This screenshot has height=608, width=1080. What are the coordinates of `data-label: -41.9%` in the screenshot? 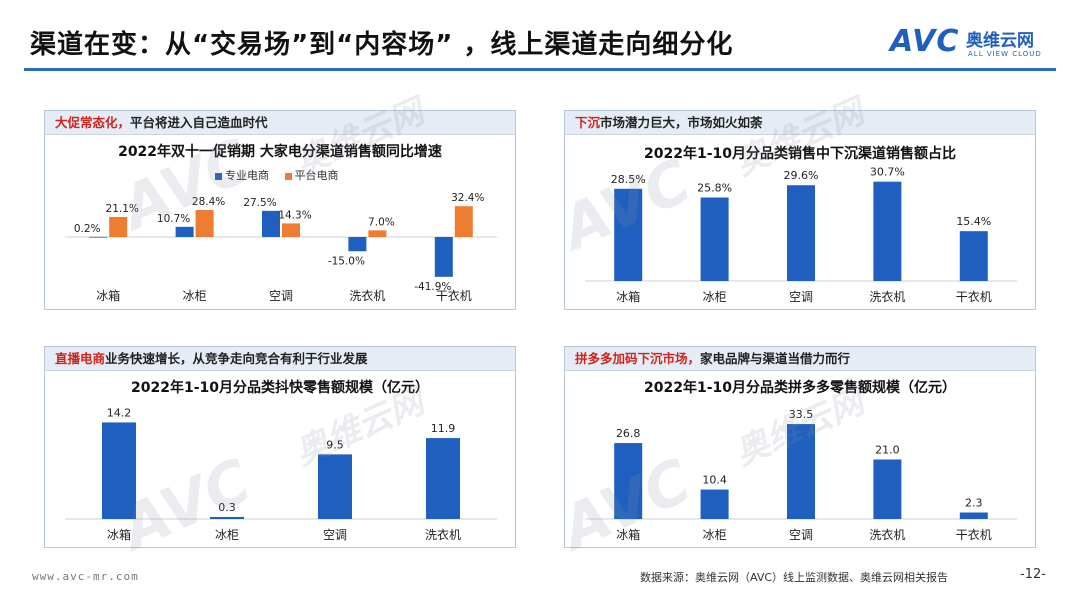 It's located at (432, 287).